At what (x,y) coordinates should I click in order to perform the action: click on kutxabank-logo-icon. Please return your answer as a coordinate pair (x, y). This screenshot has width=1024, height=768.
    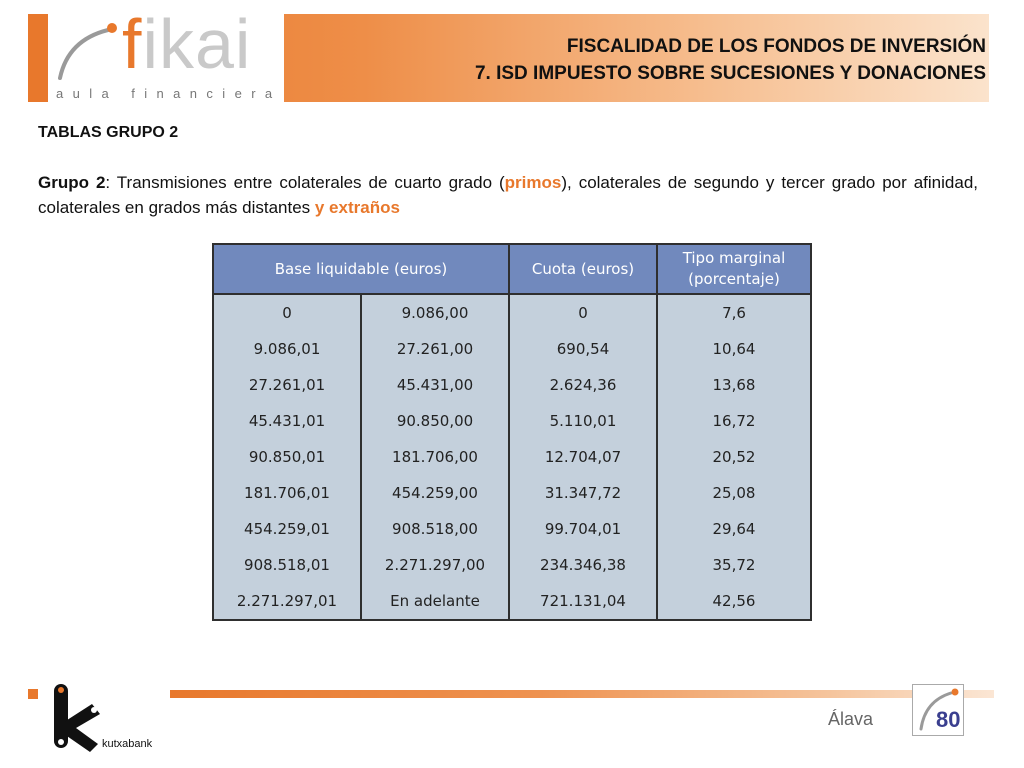
    Looking at the image, I should click on (77, 718).